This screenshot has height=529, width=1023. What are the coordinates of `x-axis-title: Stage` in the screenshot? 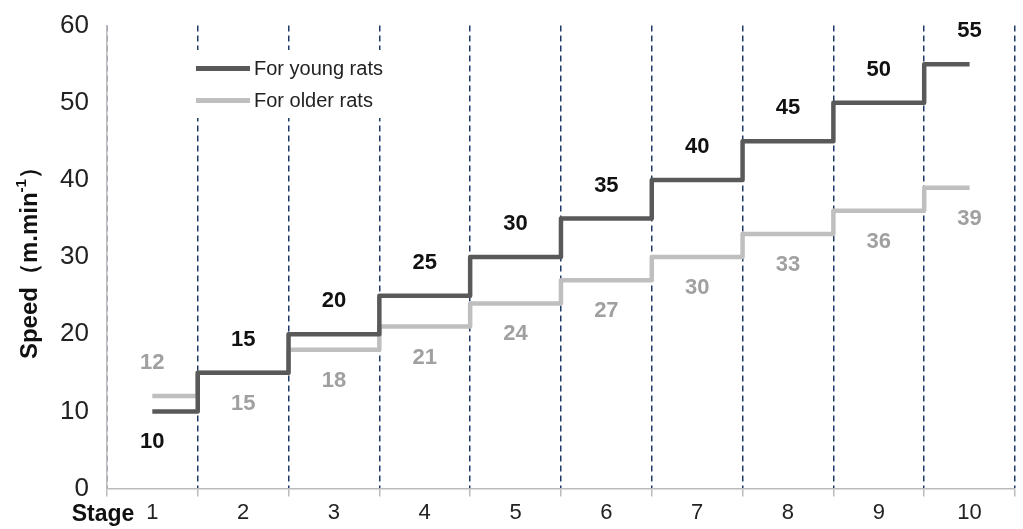 It's located at (103, 513).